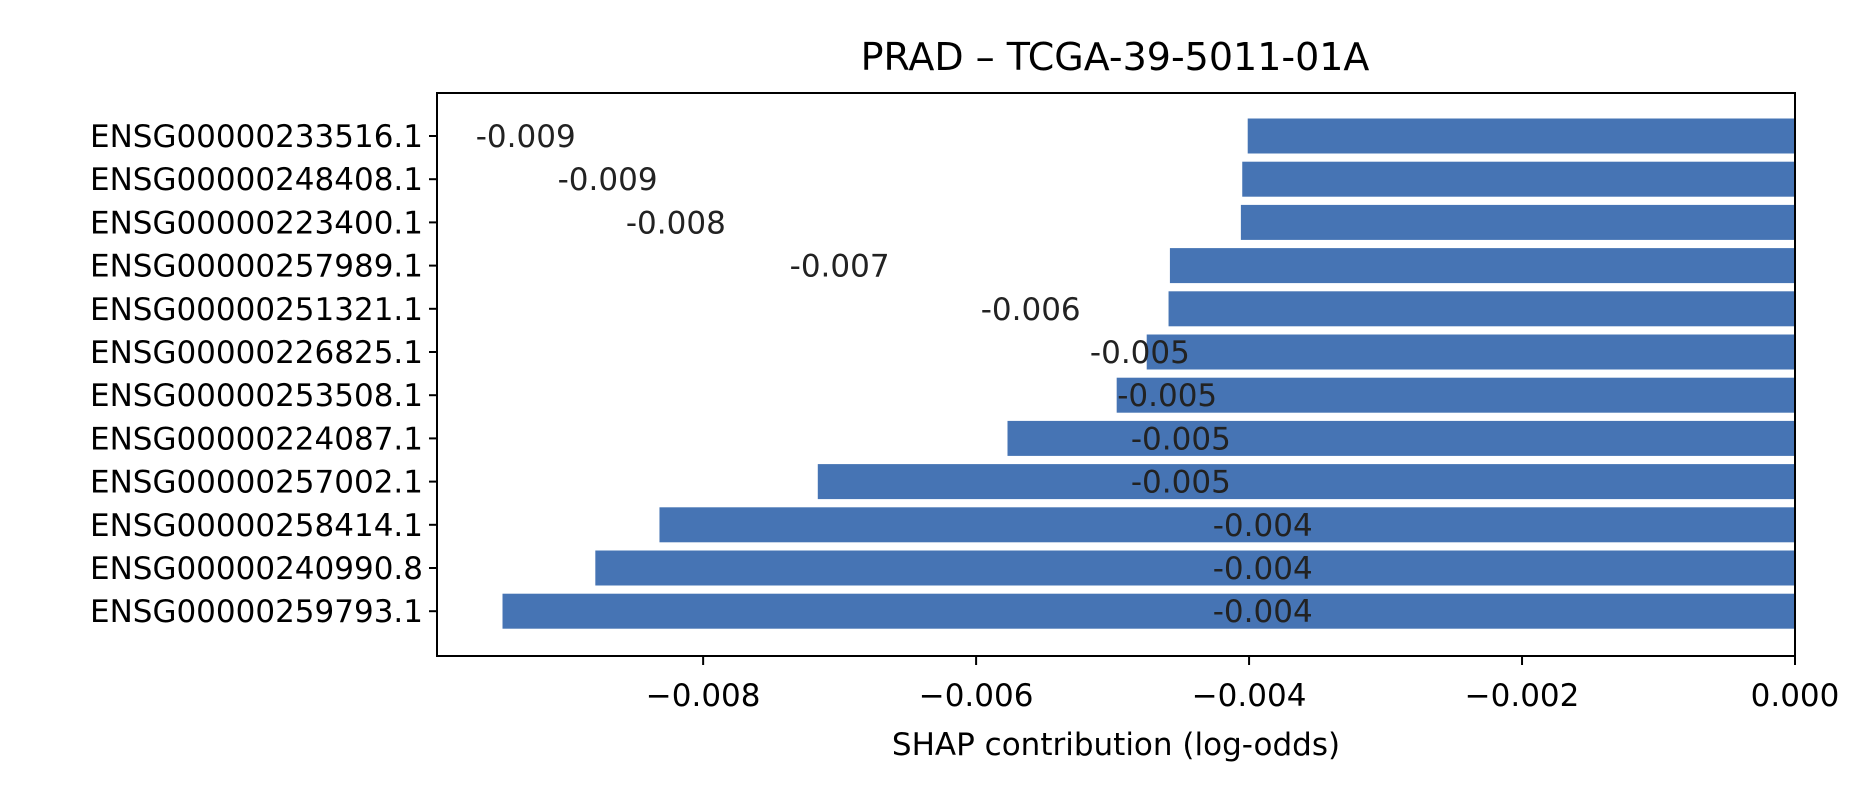 The image size is (1875, 800). Describe the element at coordinates (256, 223) in the screenshot. I see `y-tick-label: ENSG00000223400.1` at that location.